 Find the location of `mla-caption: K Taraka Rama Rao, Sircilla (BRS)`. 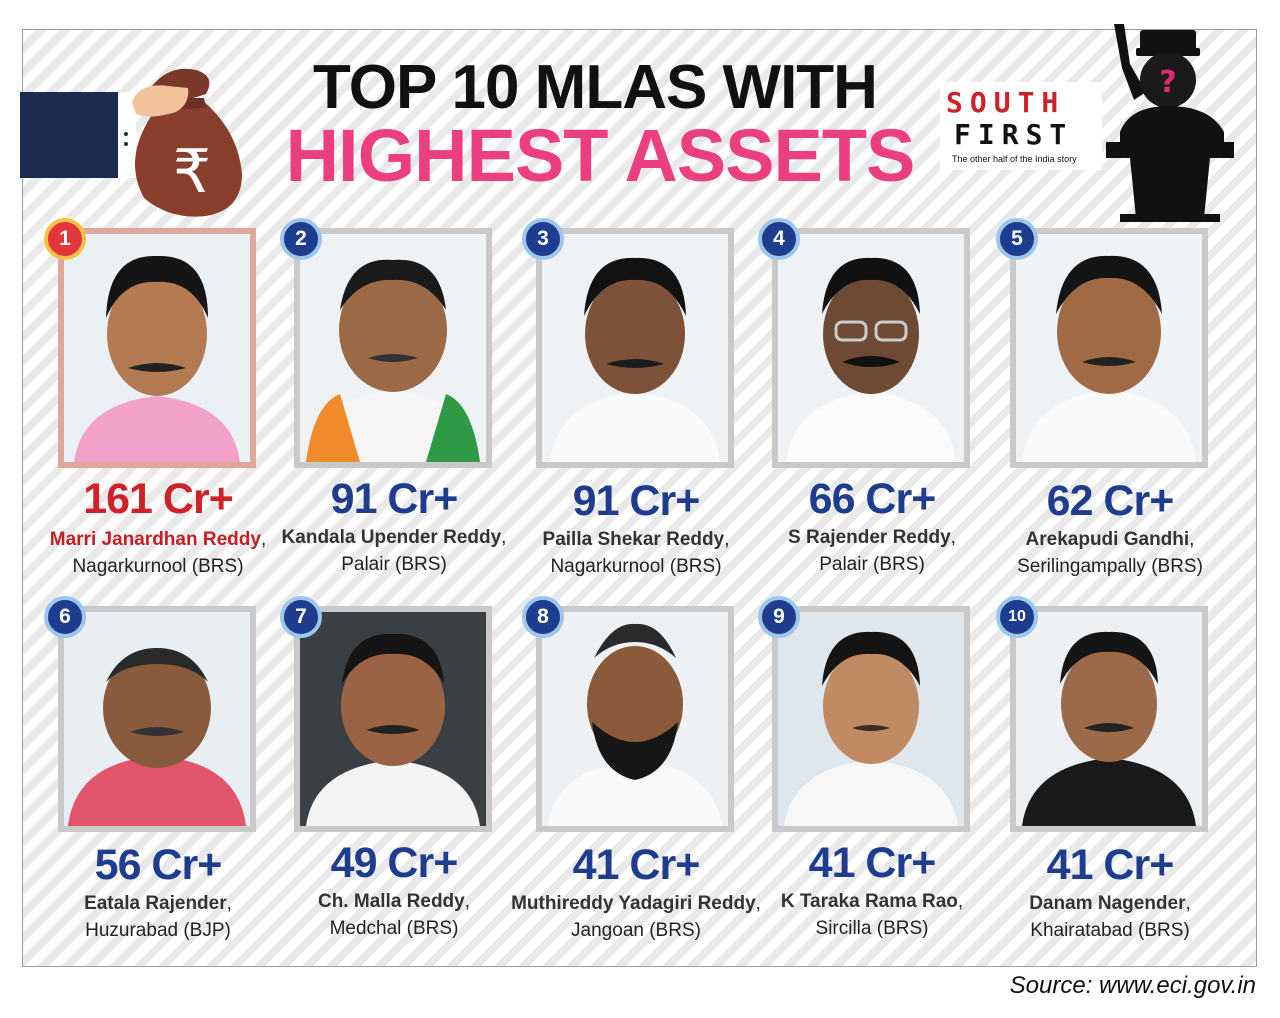

mla-caption: K Taraka Rama Rao, Sircilla (BRS) is located at coordinates (872, 915).